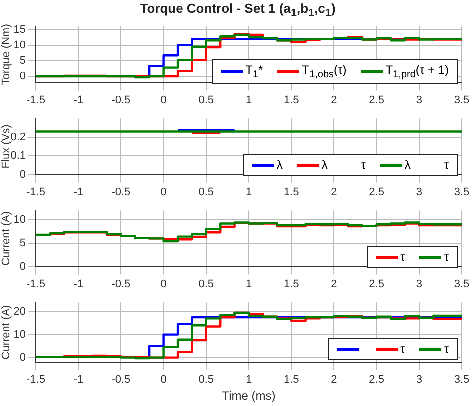 Image resolution: width=476 pixels, height=406 pixels. Describe the element at coordinates (18, 156) in the screenshot. I see `y-tick-label: 0.1` at that location.